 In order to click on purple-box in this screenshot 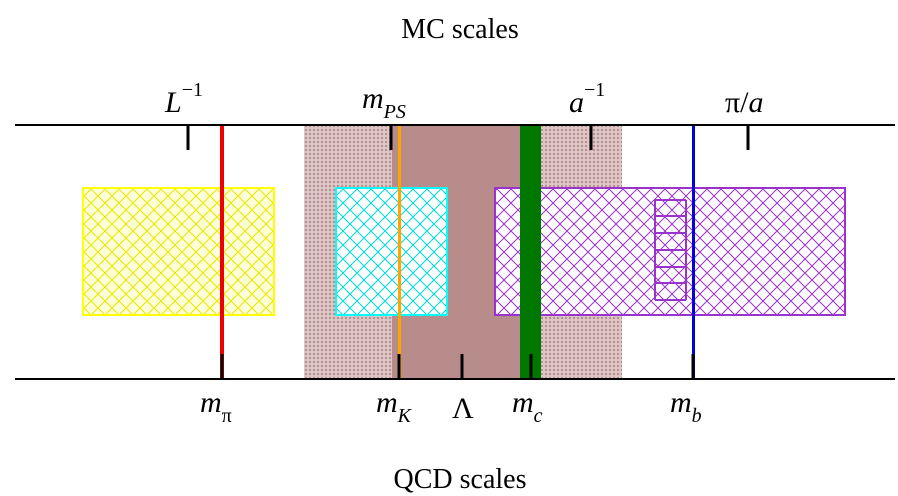, I will do `click(670, 251)`.